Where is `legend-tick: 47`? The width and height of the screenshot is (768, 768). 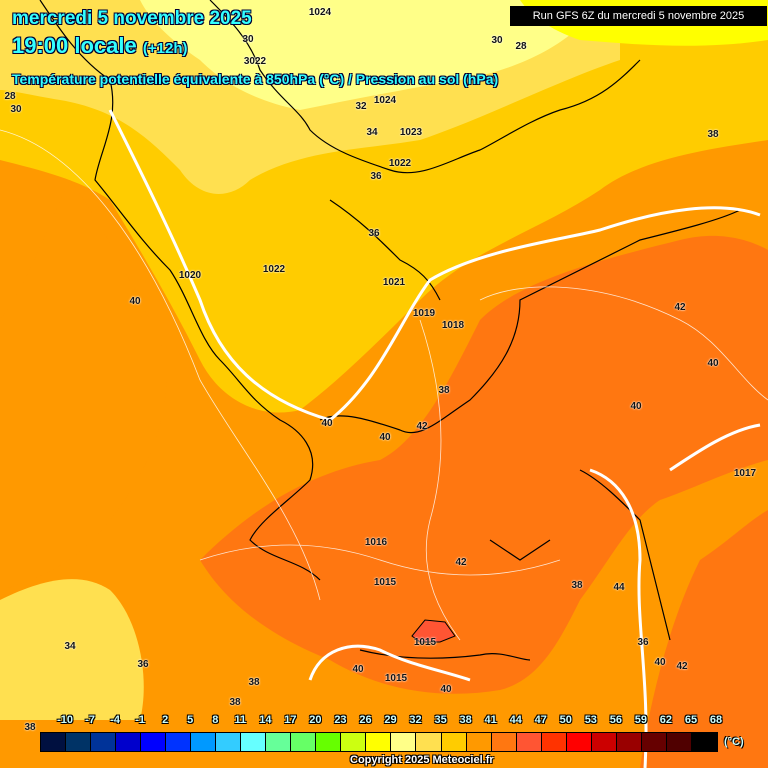 legend-tick: 47 is located at coordinates (540, 720).